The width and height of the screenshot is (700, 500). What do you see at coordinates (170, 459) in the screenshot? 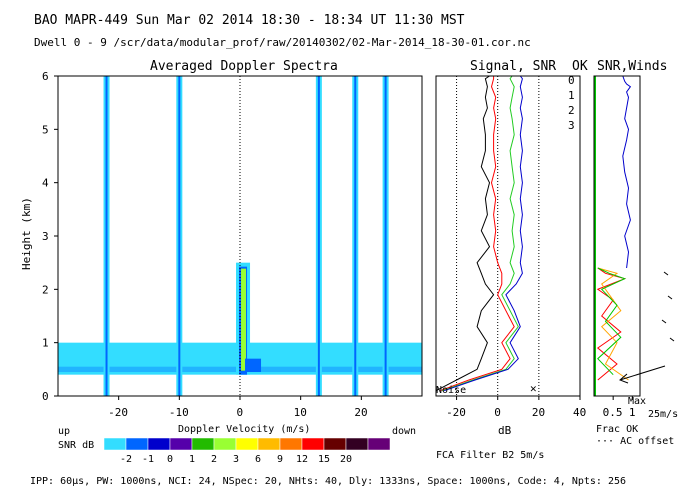
I see `colorbar-label-2: 0` at bounding box center [170, 459].